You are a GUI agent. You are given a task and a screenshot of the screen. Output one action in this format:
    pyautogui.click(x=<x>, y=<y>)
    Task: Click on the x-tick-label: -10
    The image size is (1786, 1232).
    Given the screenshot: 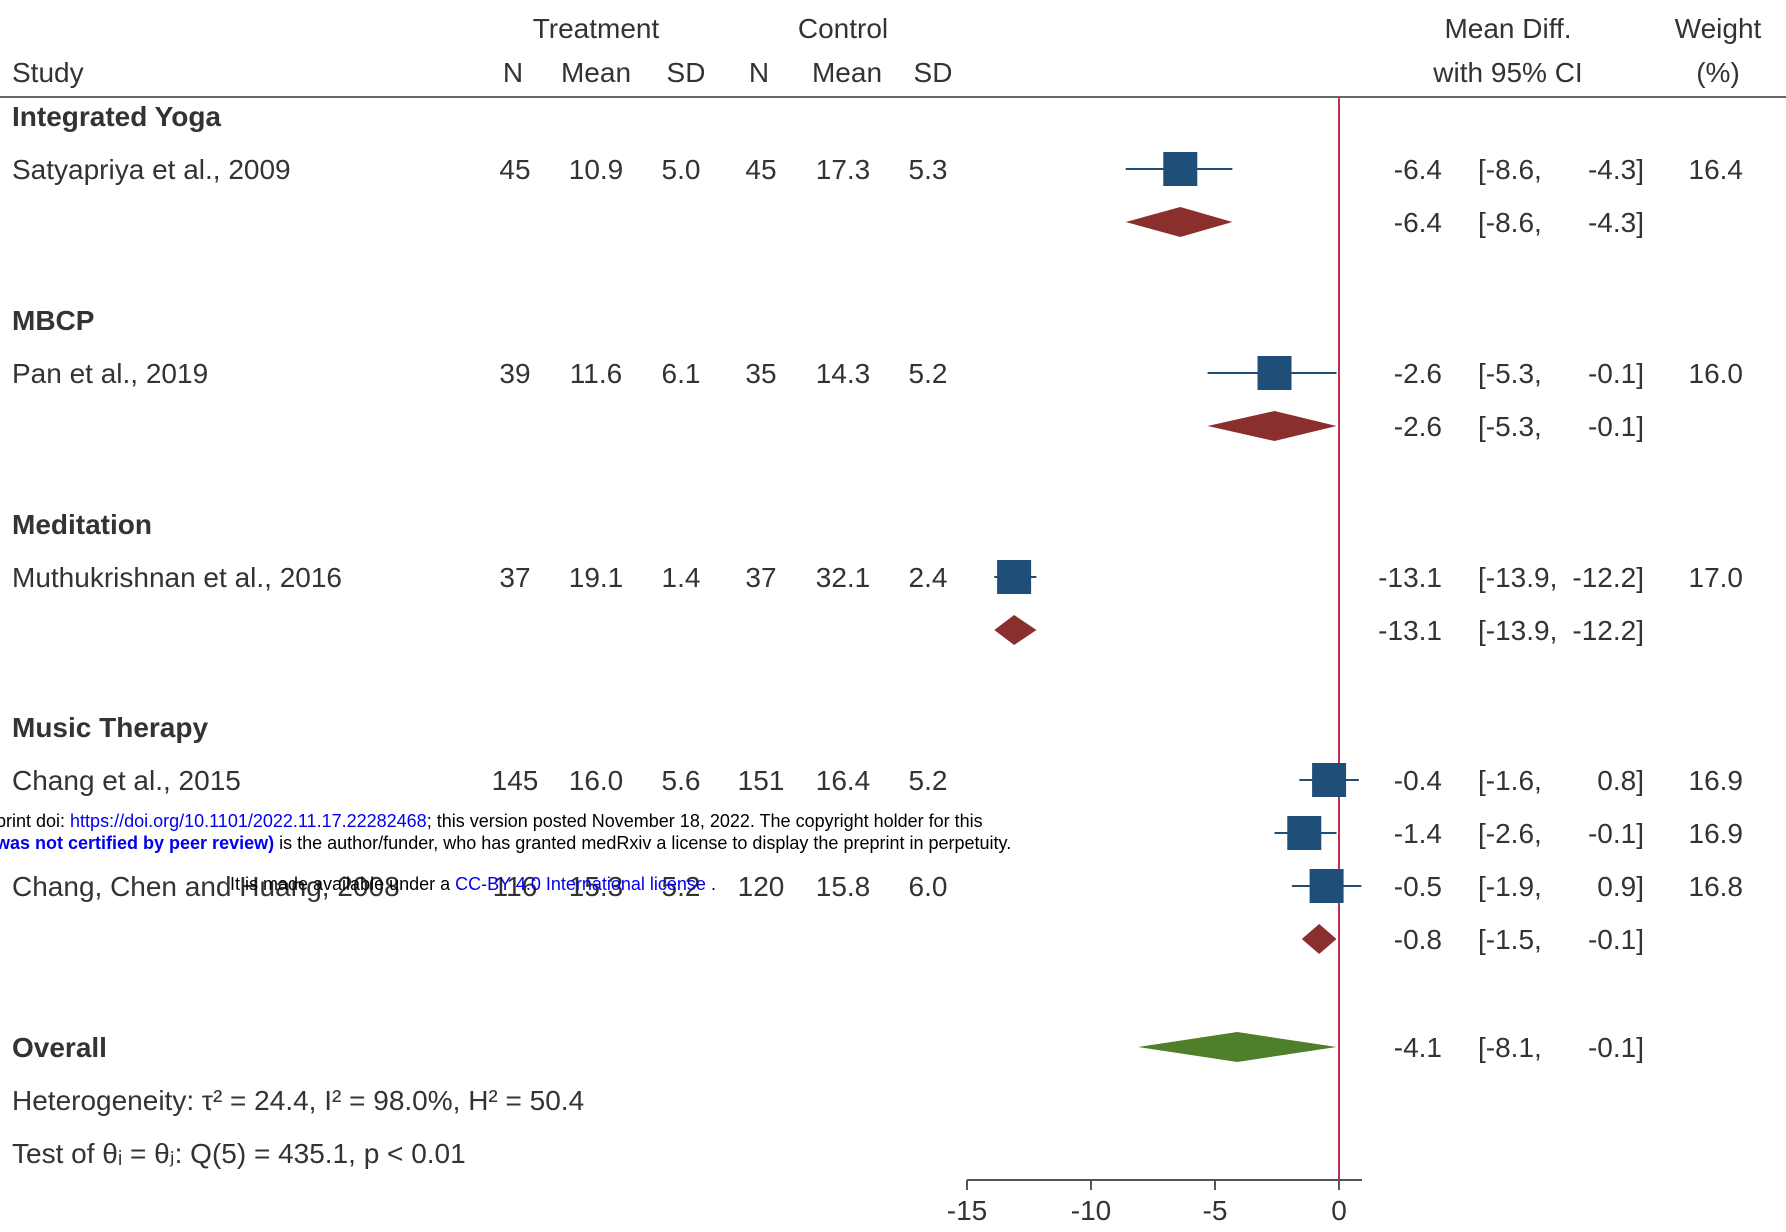 What is the action you would take?
    pyautogui.click(x=1091, y=1210)
    